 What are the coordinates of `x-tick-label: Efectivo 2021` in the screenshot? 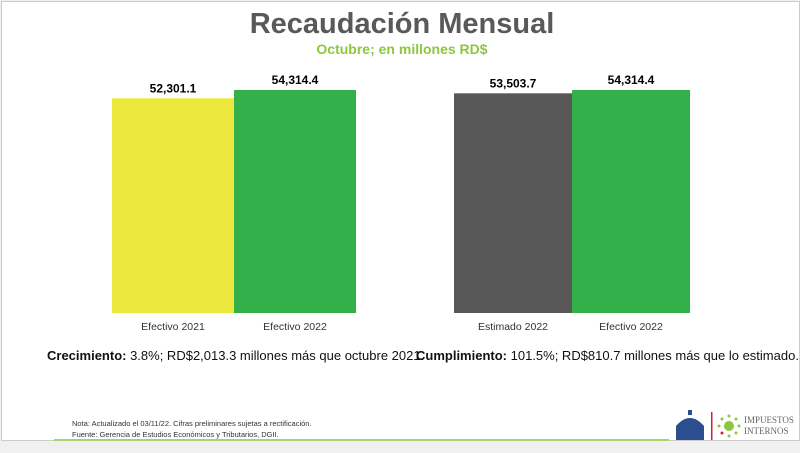 It's located at (173, 327).